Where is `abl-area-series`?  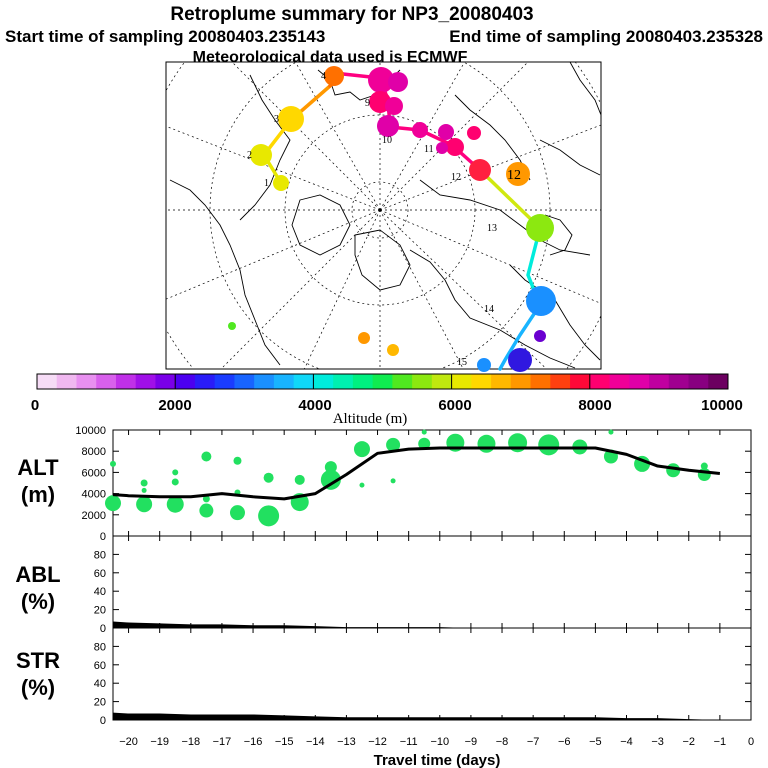
abl-area-series is located at coordinates (416, 624).